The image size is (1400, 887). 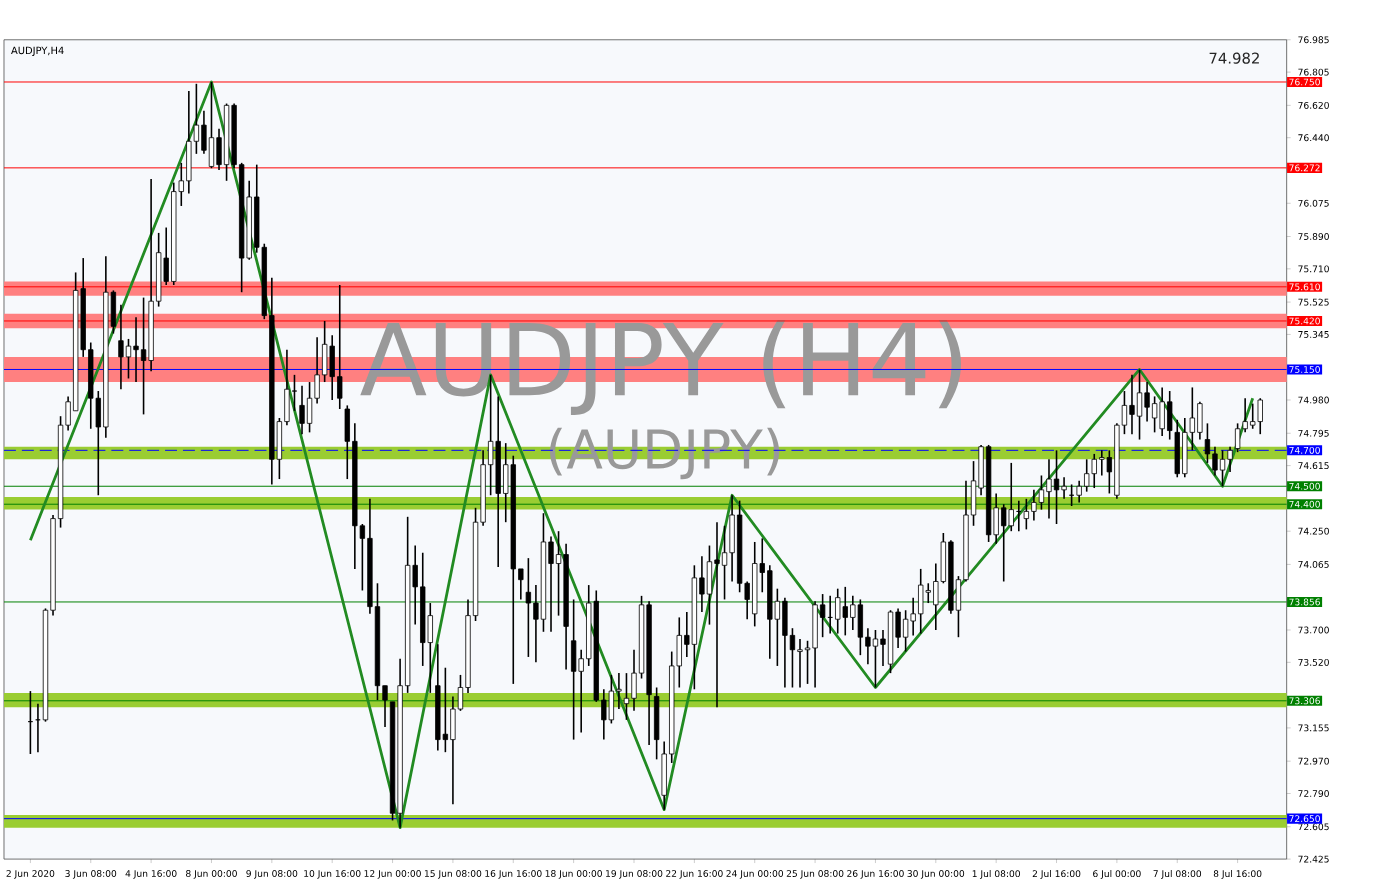 What do you see at coordinates (1304, 450) in the screenshot?
I see `ref-line-label: 74.700` at bounding box center [1304, 450].